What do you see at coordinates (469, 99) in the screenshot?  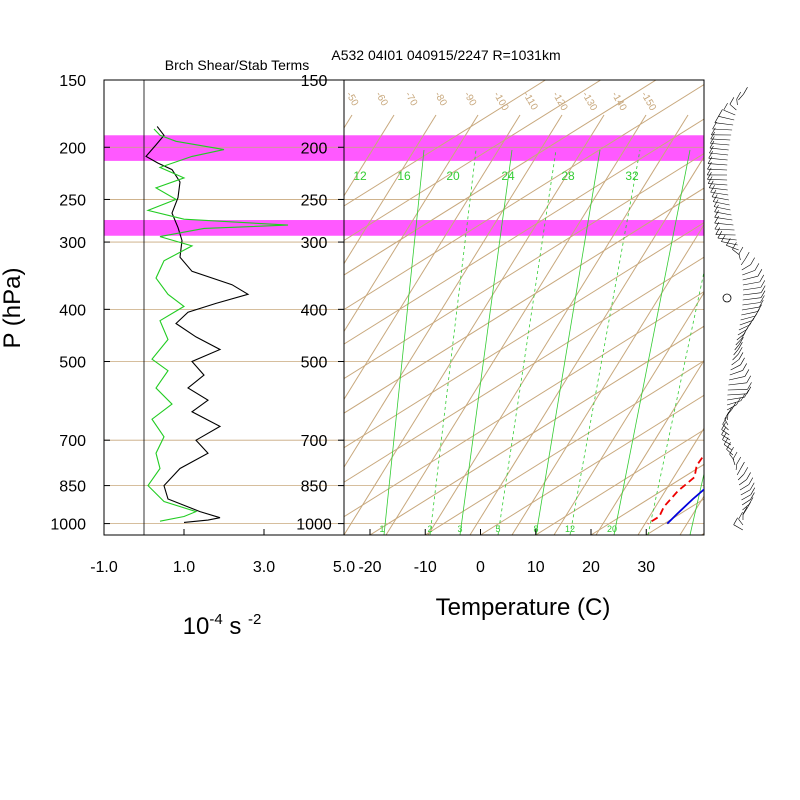 I see `isotherm-label: -90` at bounding box center [469, 99].